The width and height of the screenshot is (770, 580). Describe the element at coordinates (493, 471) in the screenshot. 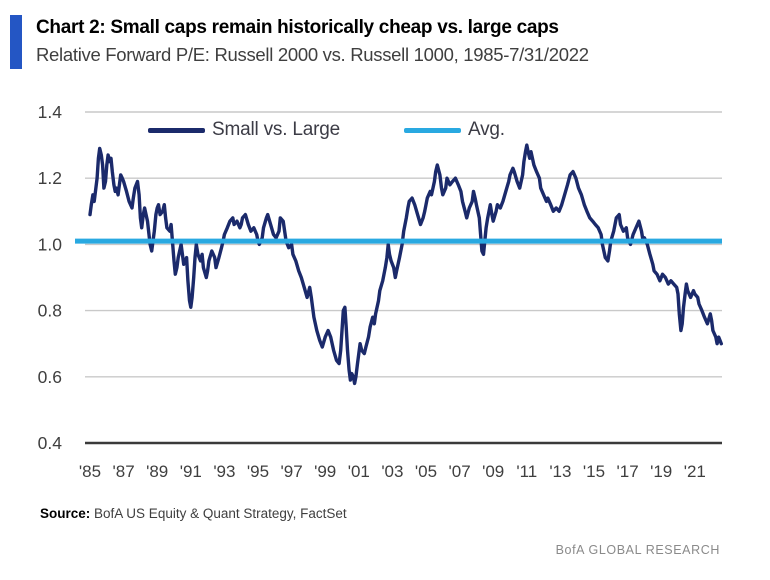

I see `x-tick-label: '09` at that location.